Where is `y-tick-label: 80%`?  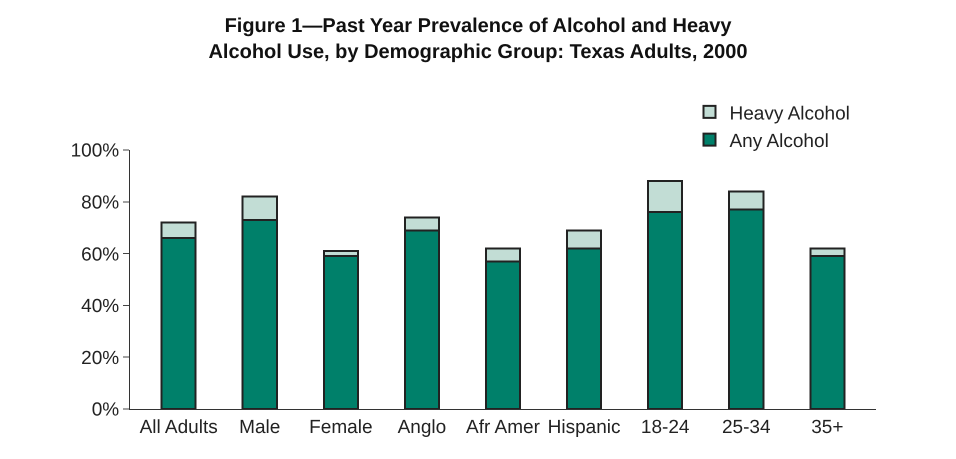
y-tick-label: 80% is located at coordinates (100, 203).